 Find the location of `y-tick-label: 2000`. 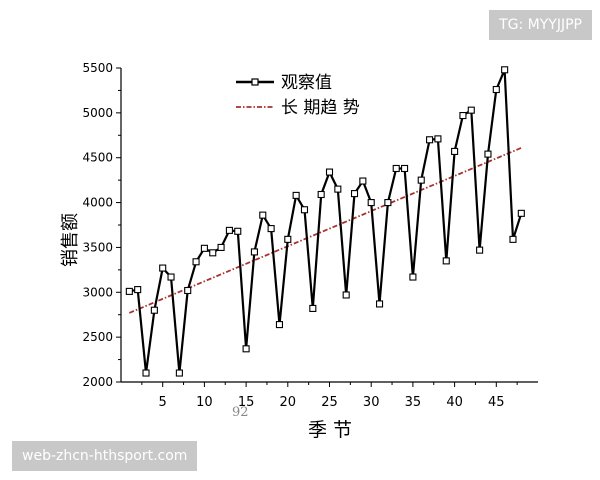

y-tick-label: 2000 is located at coordinates (97, 382).